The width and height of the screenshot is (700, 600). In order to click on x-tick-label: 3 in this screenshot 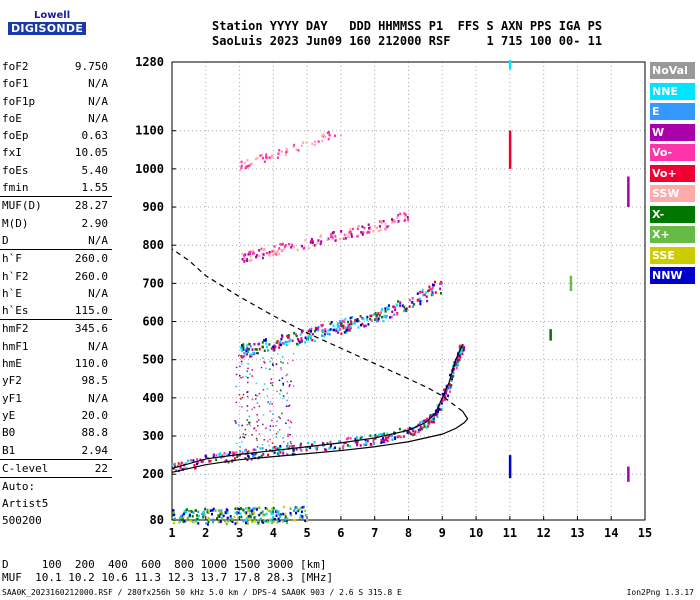, I will do `click(239, 533)`.